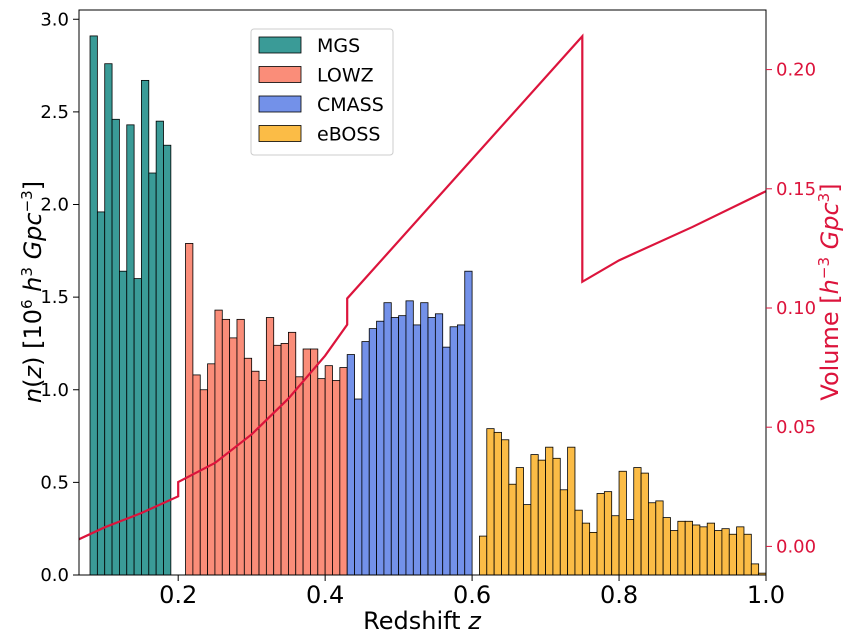 This screenshot has width=856, height=640. Describe the element at coordinates (54, 297) in the screenshot. I see `y-left-tick-label: 1.5` at that location.